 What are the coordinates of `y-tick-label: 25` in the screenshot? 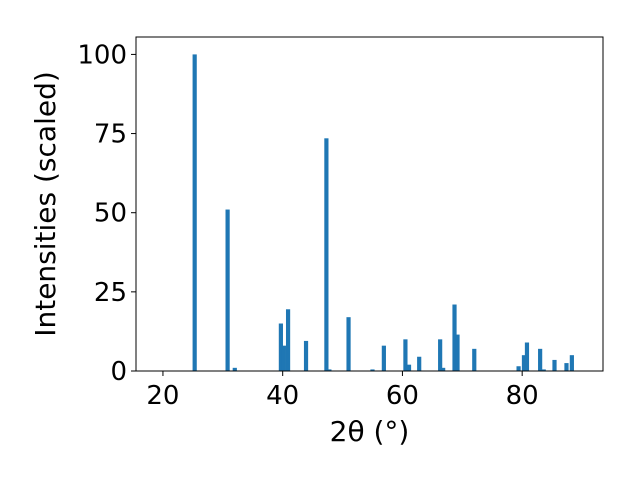 It's located at (110, 293).